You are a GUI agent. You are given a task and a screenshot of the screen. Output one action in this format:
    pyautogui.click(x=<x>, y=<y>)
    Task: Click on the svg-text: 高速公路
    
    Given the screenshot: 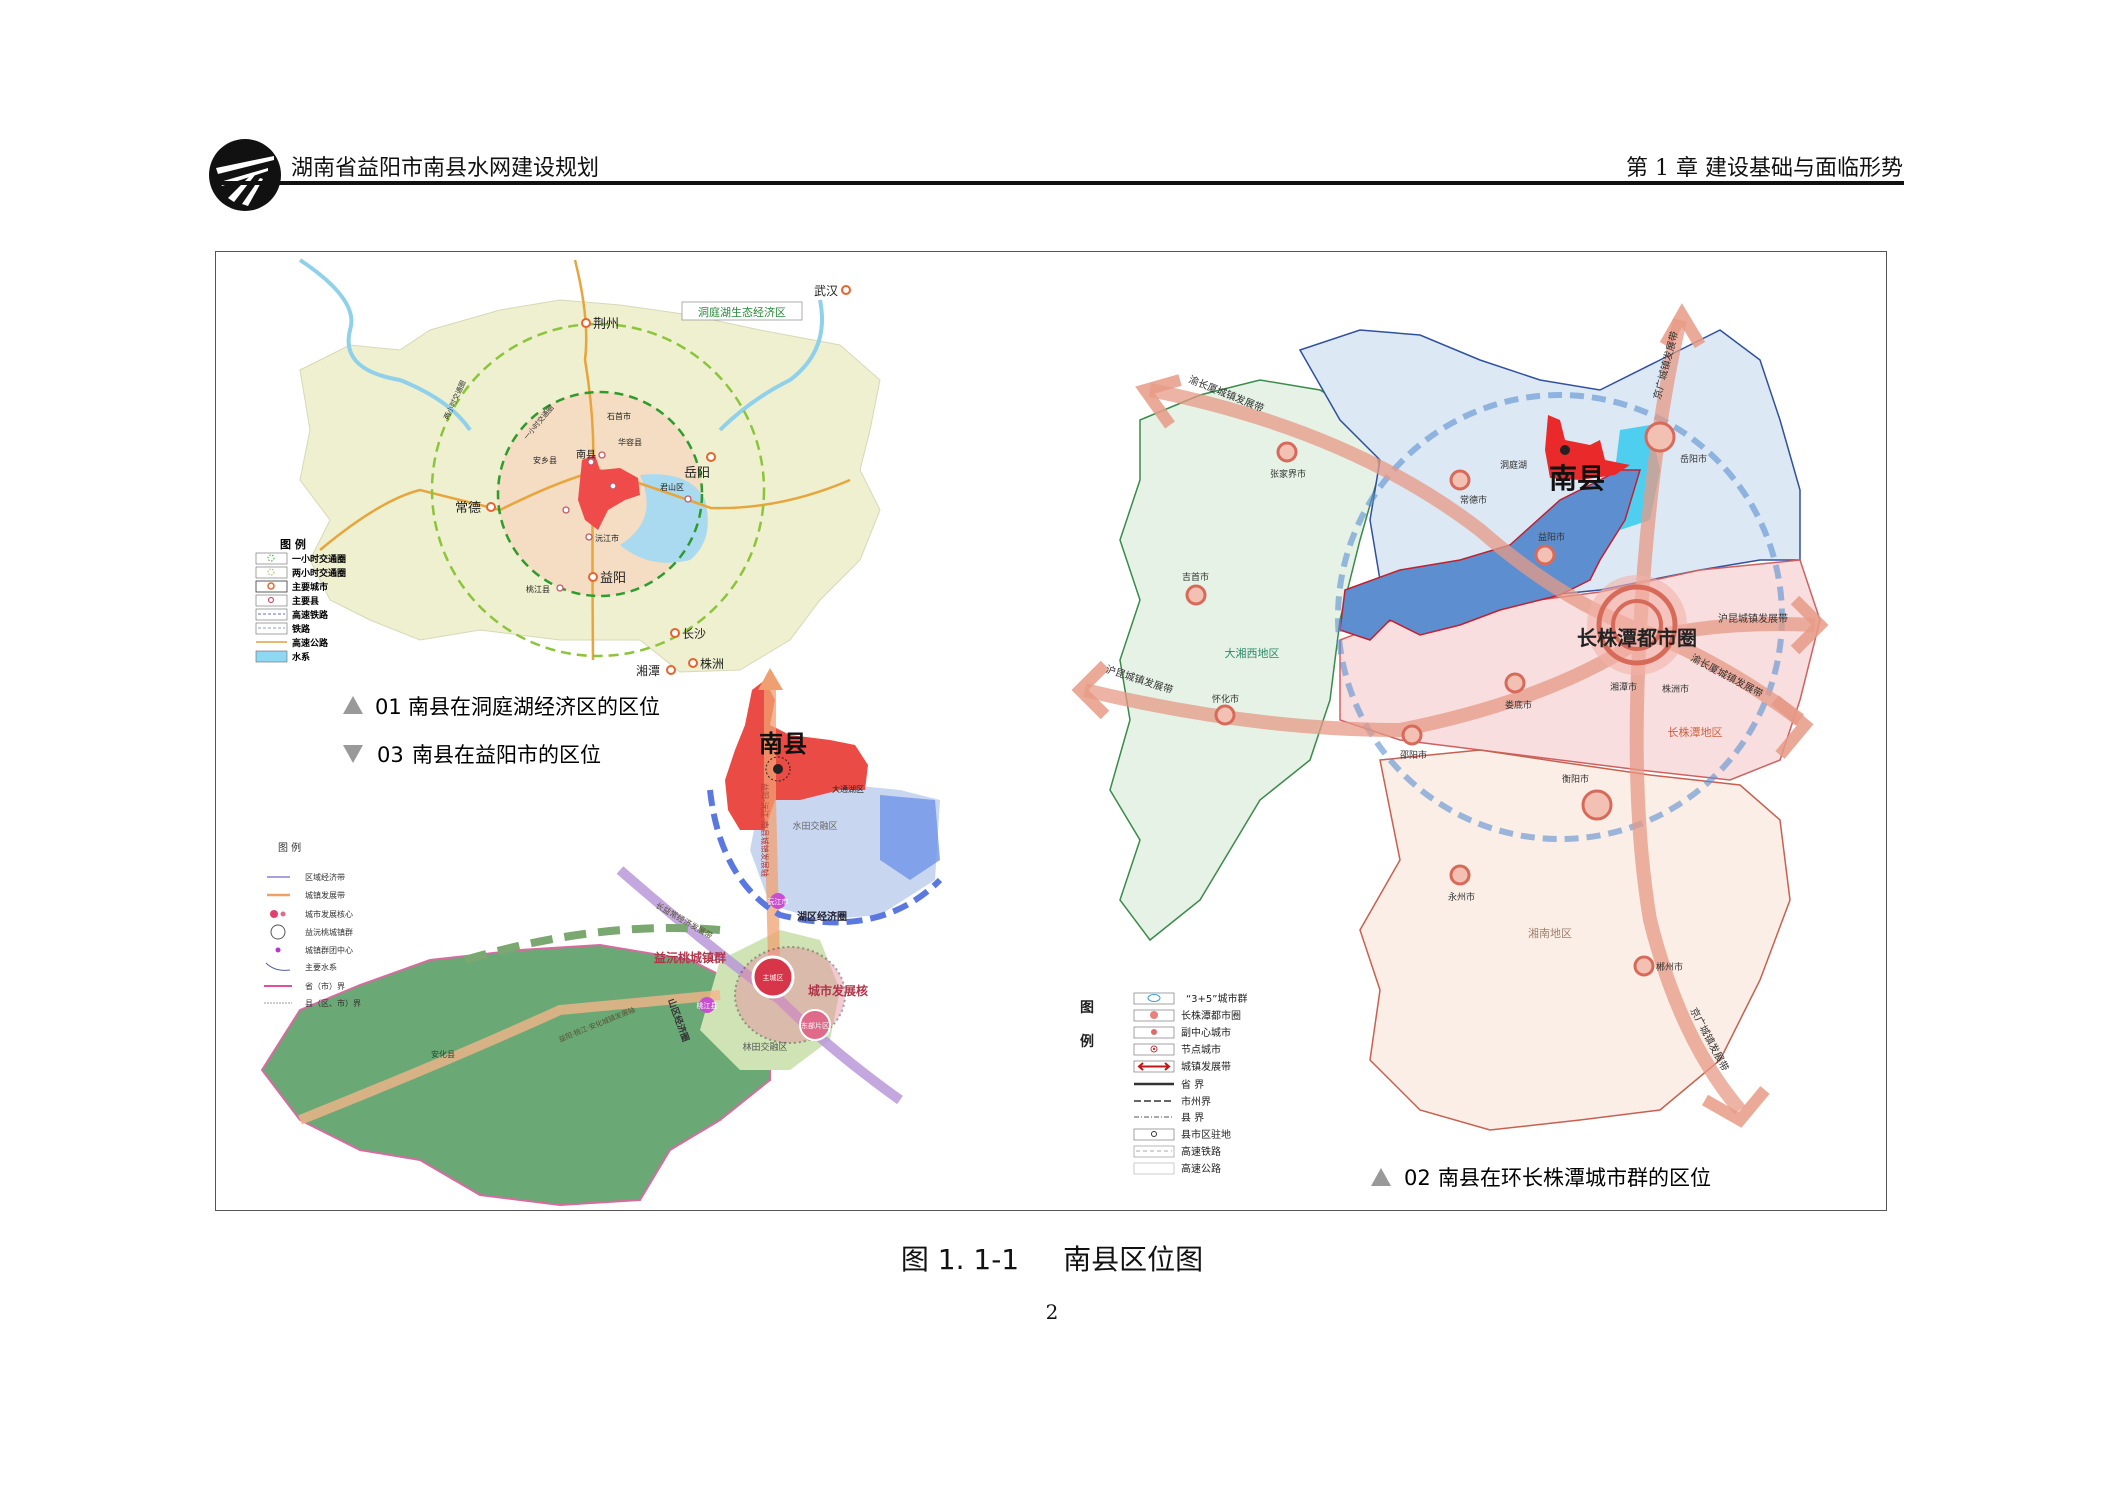 What is the action you would take?
    pyautogui.click(x=1201, y=1168)
    